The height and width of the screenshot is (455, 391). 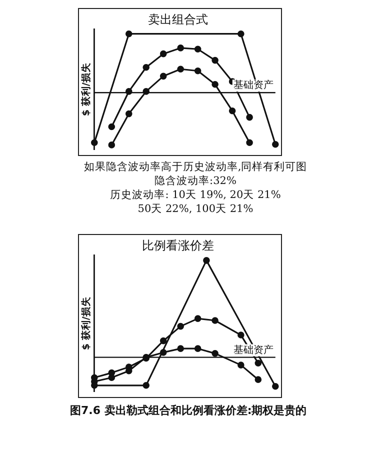 What do you see at coordinates (195, 167) in the screenshot?
I see `text: 如果隐含波动率高于历史波动率,同样有利可图` at bounding box center [195, 167].